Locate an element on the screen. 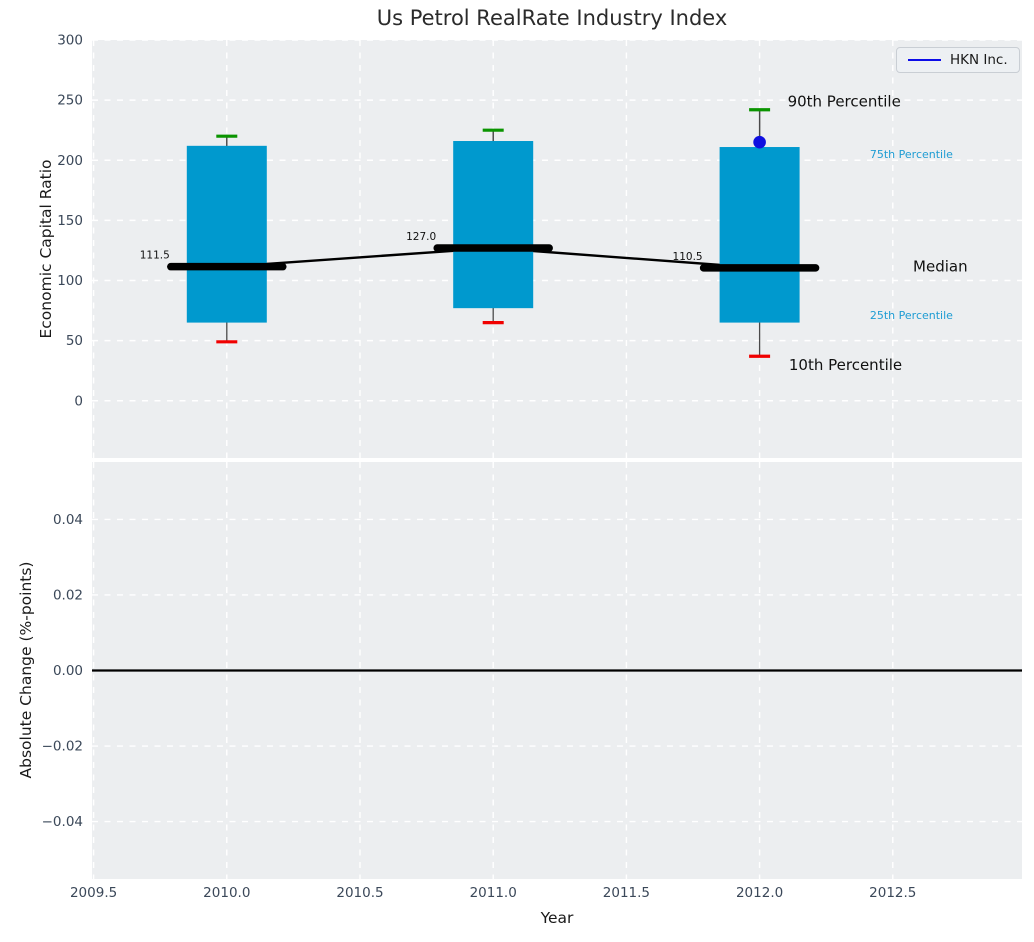 This screenshot has height=942, width=1034. x-tick-label: 2011.0 is located at coordinates (493, 893).